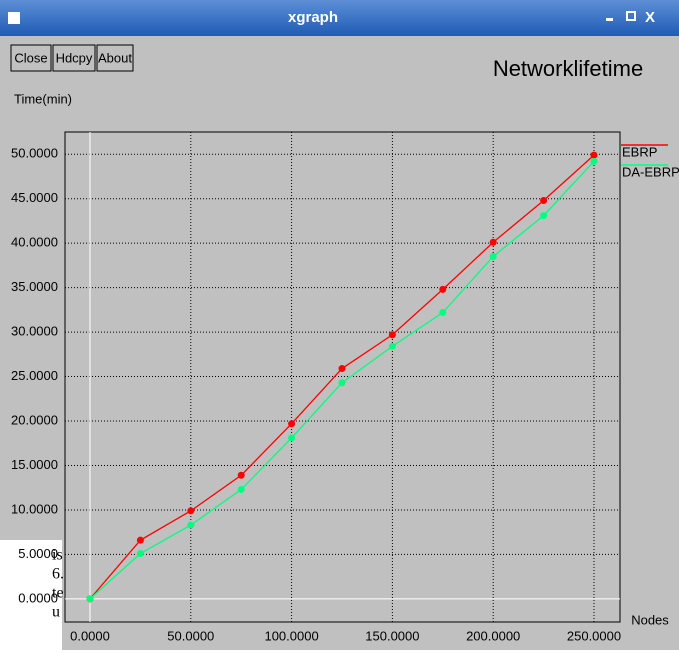  Describe the element at coordinates (631, 16) in the screenshot. I see `maximize` at that location.